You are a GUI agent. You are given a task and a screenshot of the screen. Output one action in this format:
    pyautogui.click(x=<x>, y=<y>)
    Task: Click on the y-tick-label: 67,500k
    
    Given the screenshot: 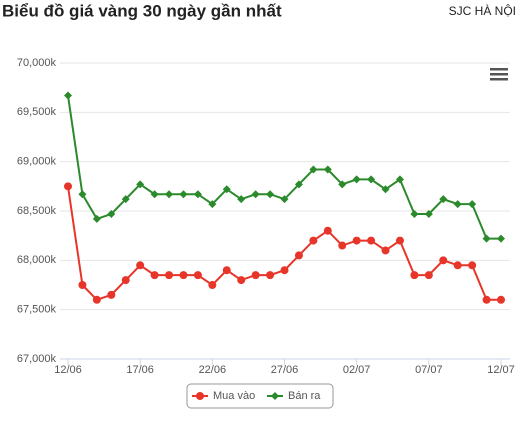 What is the action you would take?
    pyautogui.click(x=37, y=310)
    